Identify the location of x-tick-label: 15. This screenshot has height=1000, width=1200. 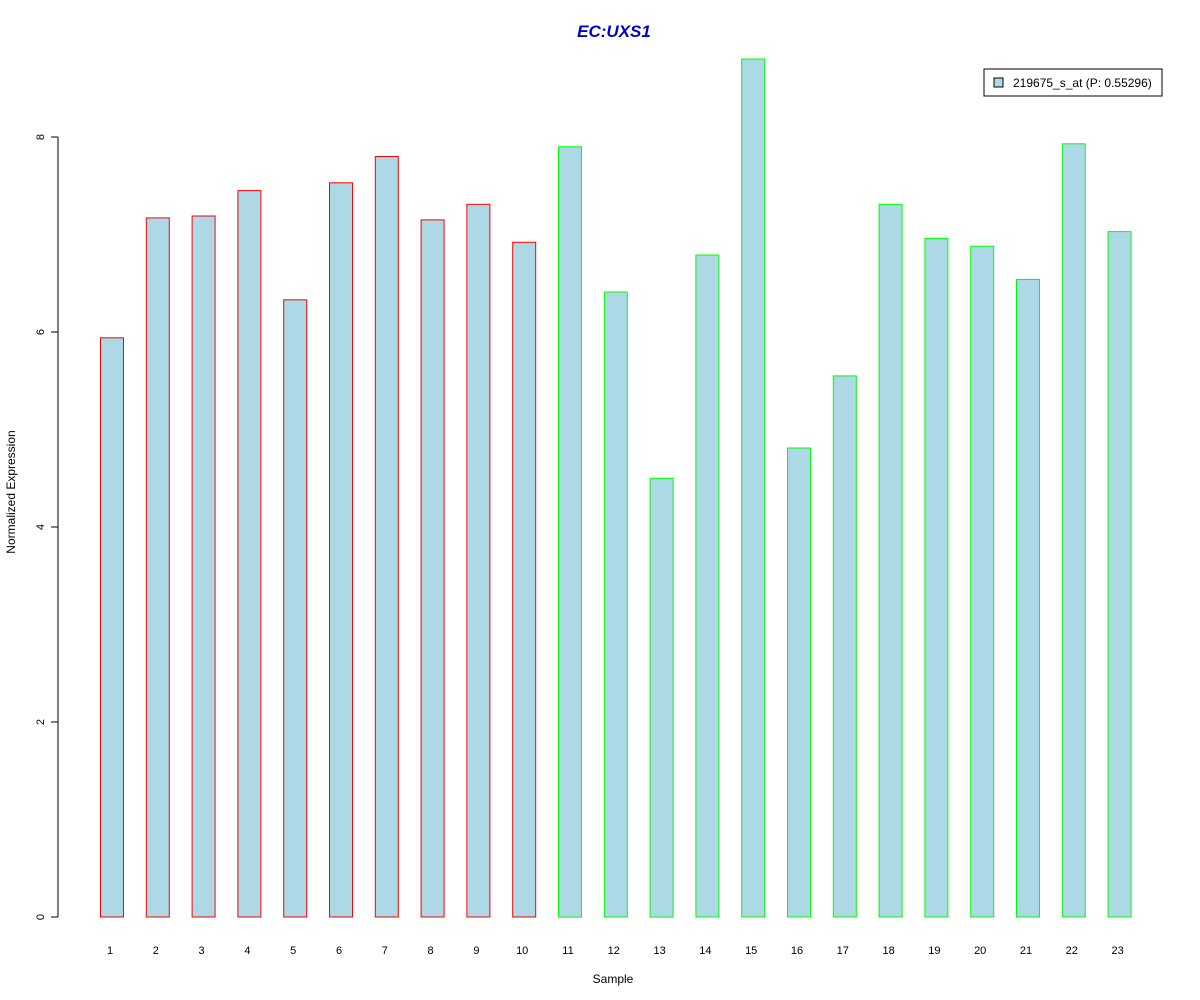
(751, 951).